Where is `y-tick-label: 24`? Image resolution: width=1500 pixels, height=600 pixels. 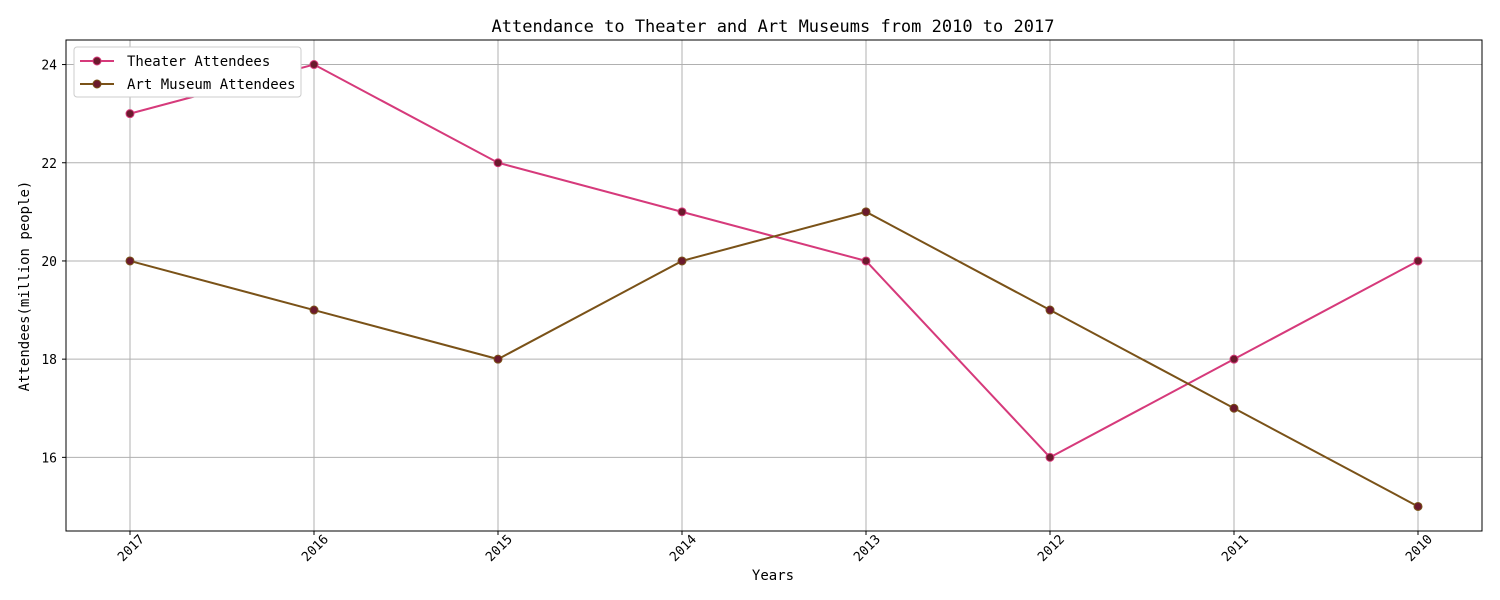 y-tick-label: 24 is located at coordinates (49, 66).